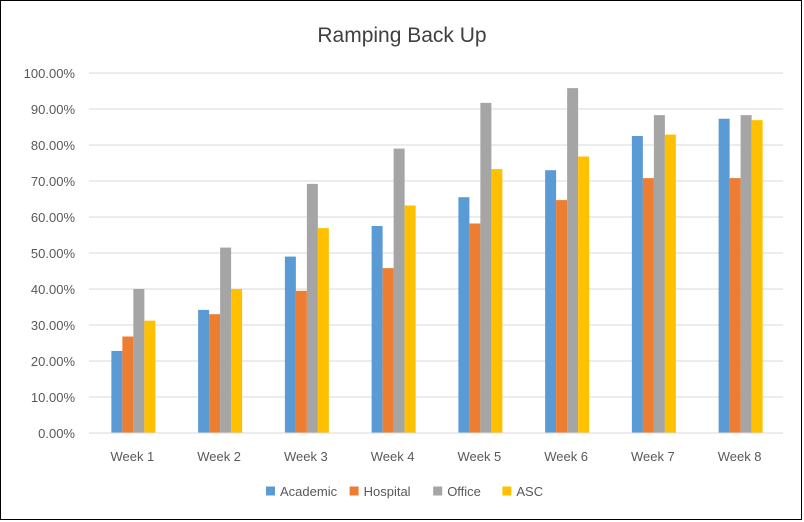 This screenshot has width=804, height=522. Describe the element at coordinates (219, 456) in the screenshot. I see `x-tick-label: Week 2` at that location.